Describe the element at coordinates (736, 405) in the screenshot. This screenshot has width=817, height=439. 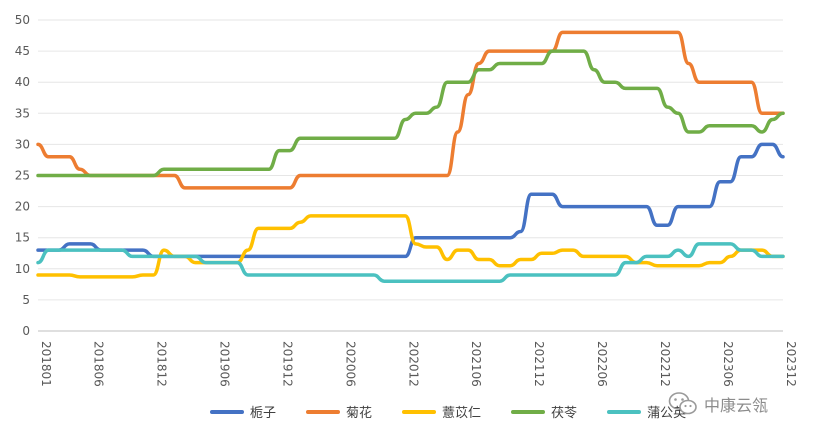
I see `watermark-text: 中康云瓴` at that location.